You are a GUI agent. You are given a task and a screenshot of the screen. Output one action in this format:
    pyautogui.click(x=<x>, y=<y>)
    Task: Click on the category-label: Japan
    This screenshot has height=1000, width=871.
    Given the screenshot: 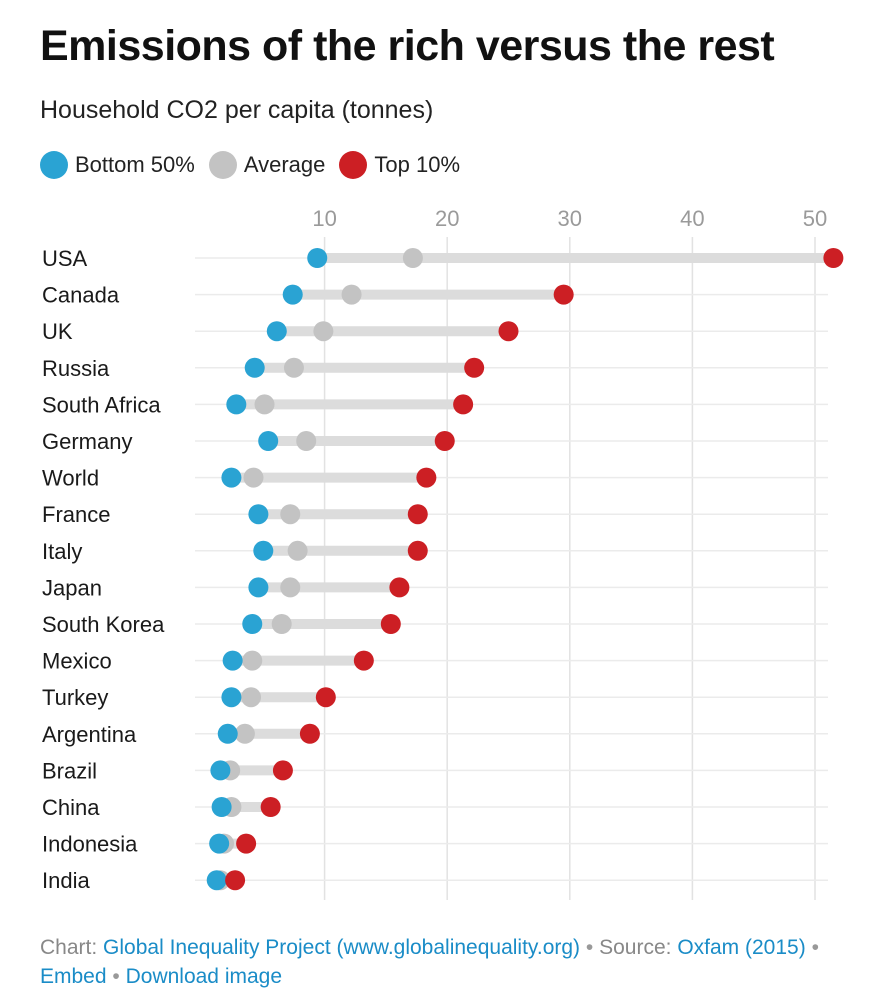 What is the action you would take?
    pyautogui.click(x=72, y=587)
    